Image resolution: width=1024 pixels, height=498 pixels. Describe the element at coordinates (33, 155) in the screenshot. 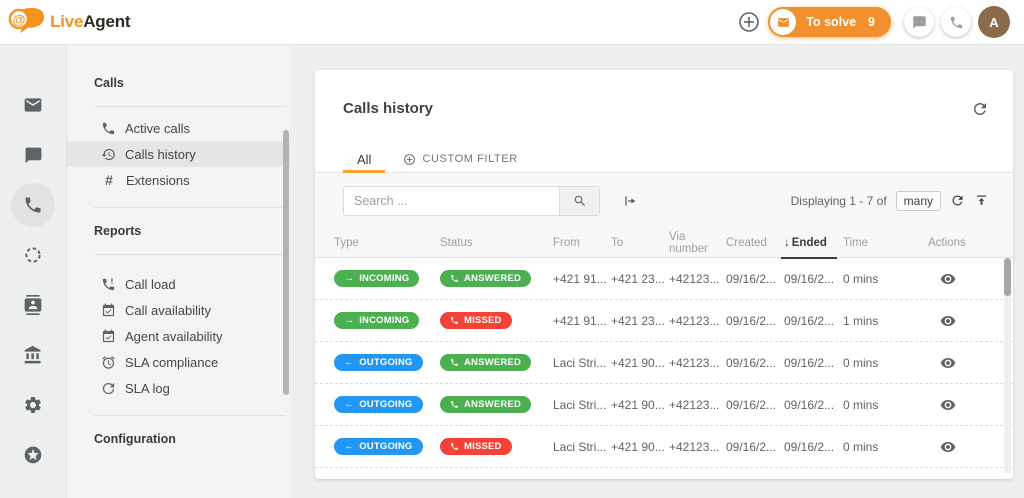

I see `rail-item-chat` at that location.